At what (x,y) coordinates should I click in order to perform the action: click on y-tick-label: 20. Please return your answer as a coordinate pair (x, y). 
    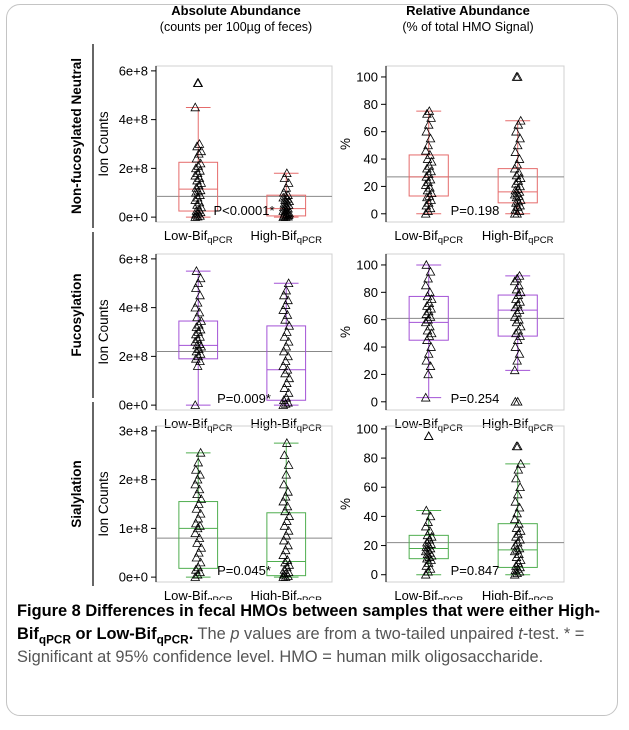
    Looking at the image, I should click on (371, 186).